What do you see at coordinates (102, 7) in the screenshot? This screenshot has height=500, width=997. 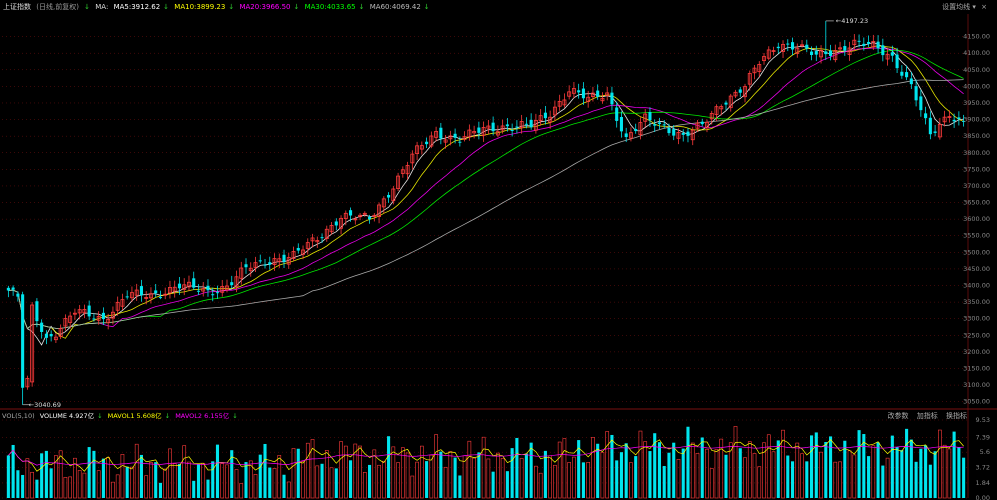 I see `ma-label: MA:` at bounding box center [102, 7].